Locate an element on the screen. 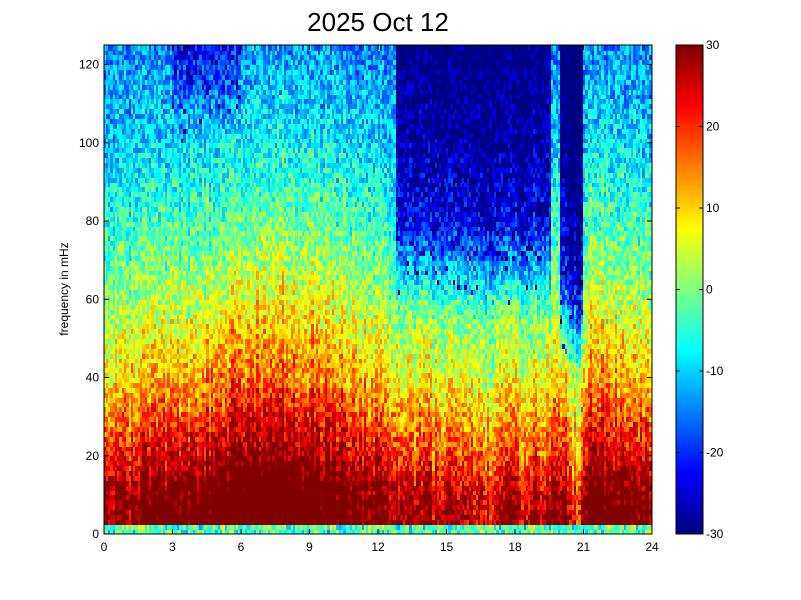 This screenshot has height=600, width=801. colorbar-tick-label: -10 is located at coordinates (715, 371).